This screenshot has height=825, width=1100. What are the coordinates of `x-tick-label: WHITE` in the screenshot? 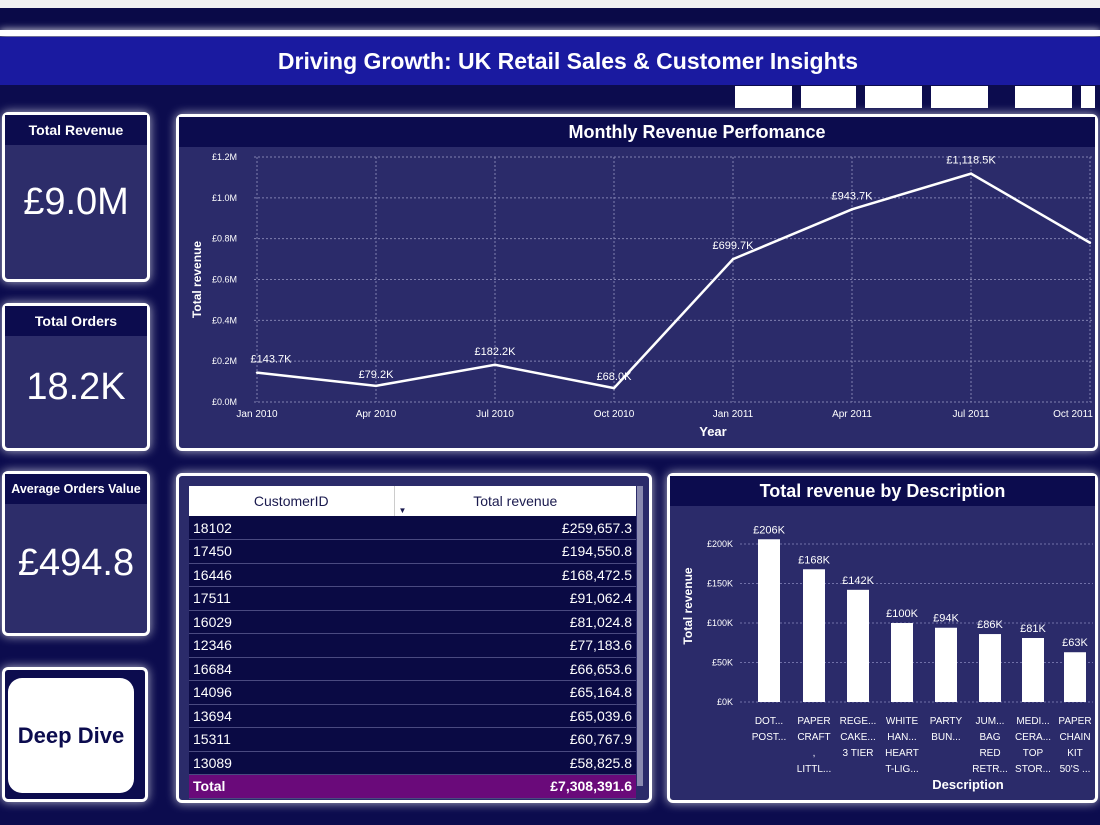 It's located at (902, 721).